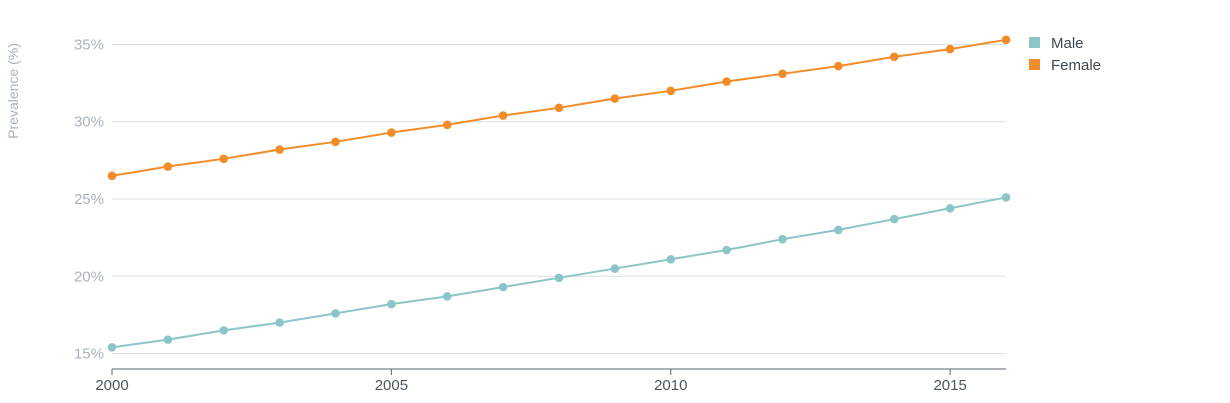 The image size is (1230, 403). Describe the element at coordinates (1076, 65) in the screenshot. I see `legend-label: Female` at that location.